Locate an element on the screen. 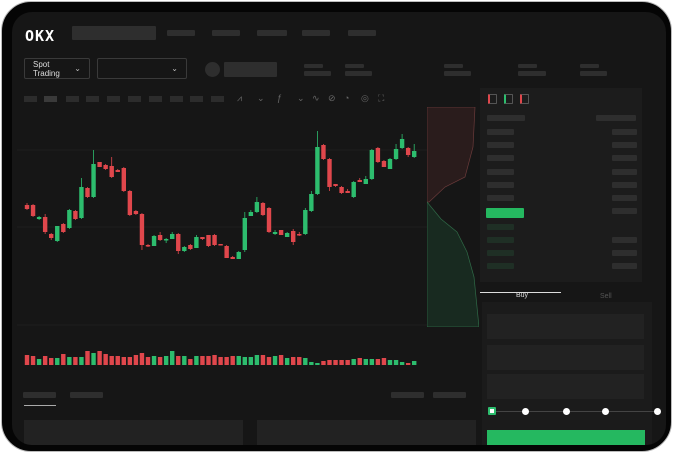 Image resolution: width=673 pixels, height=453 pixels. total-input is located at coordinates (565, 386).